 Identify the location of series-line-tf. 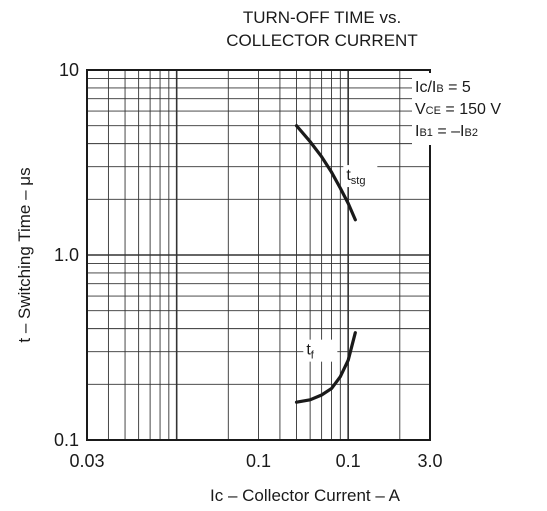
(325, 367).